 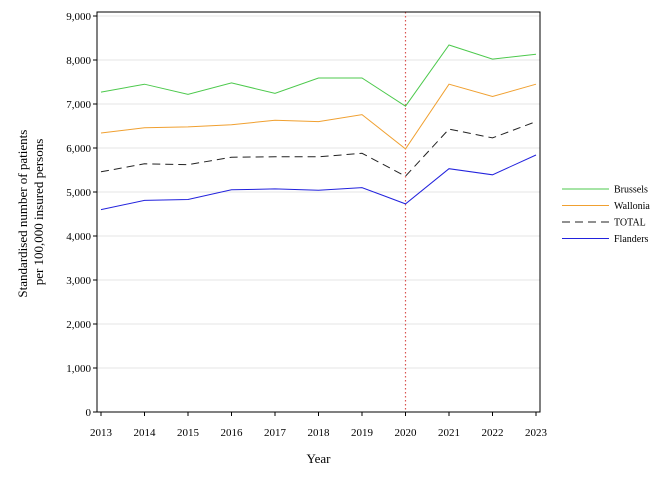 What do you see at coordinates (78, 105) in the screenshot?
I see `y-tick-label: 7,000` at bounding box center [78, 105].